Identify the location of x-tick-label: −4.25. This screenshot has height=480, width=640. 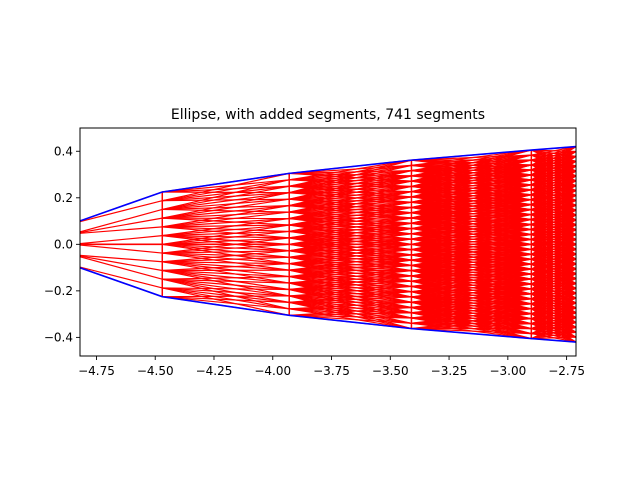
(214, 371).